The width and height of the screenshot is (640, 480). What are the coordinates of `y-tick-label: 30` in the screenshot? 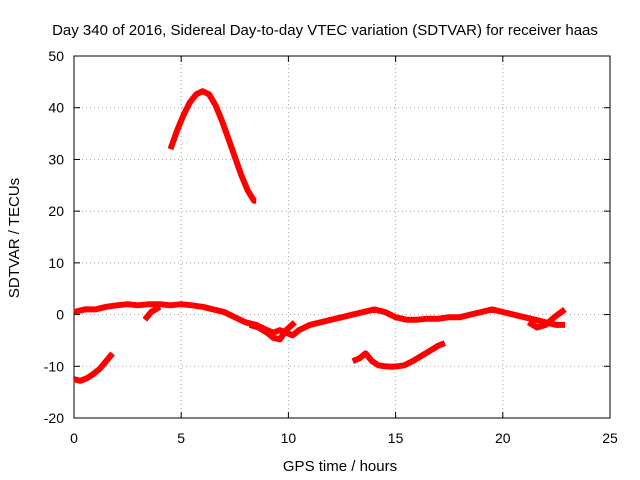 It's located at (56, 159).